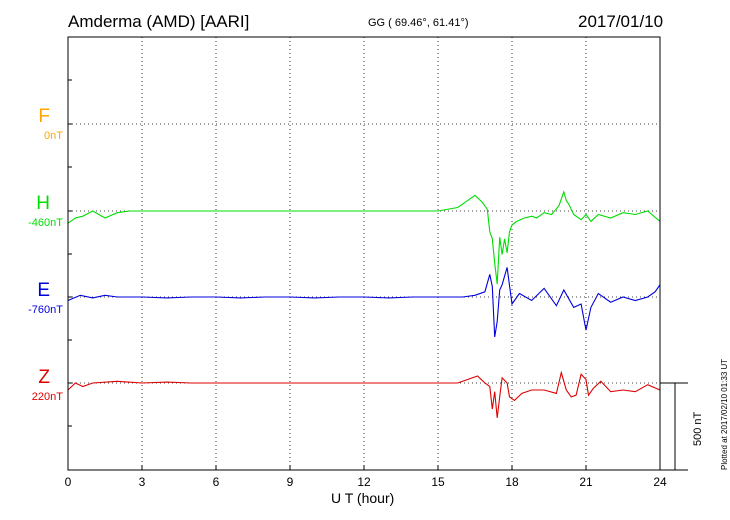 Image resolution: width=730 pixels, height=520 pixels. I want to click on plotted-timestamp: Plotted at 2017/02/10 01:33 UT, so click(724, 414).